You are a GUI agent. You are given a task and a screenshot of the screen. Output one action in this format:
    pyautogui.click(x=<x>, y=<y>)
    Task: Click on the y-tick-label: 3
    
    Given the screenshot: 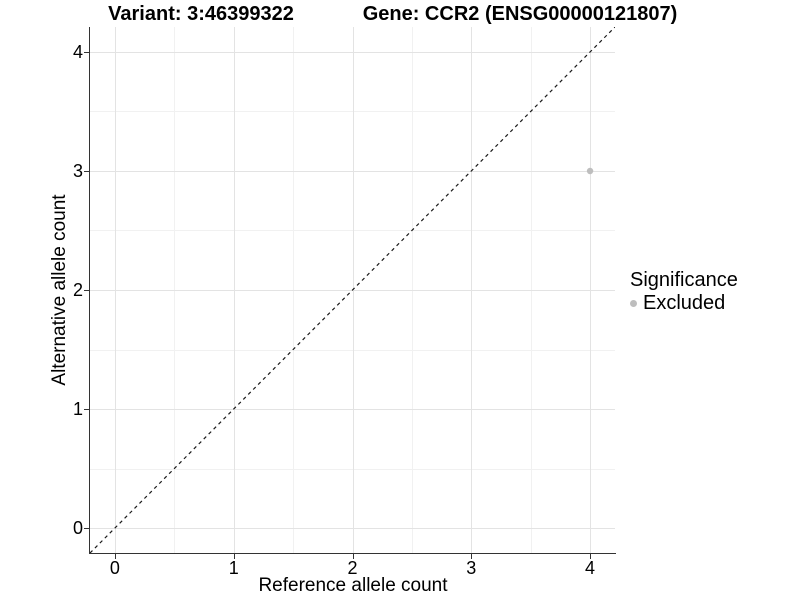 What is the action you would take?
    pyautogui.click(x=77, y=170)
    